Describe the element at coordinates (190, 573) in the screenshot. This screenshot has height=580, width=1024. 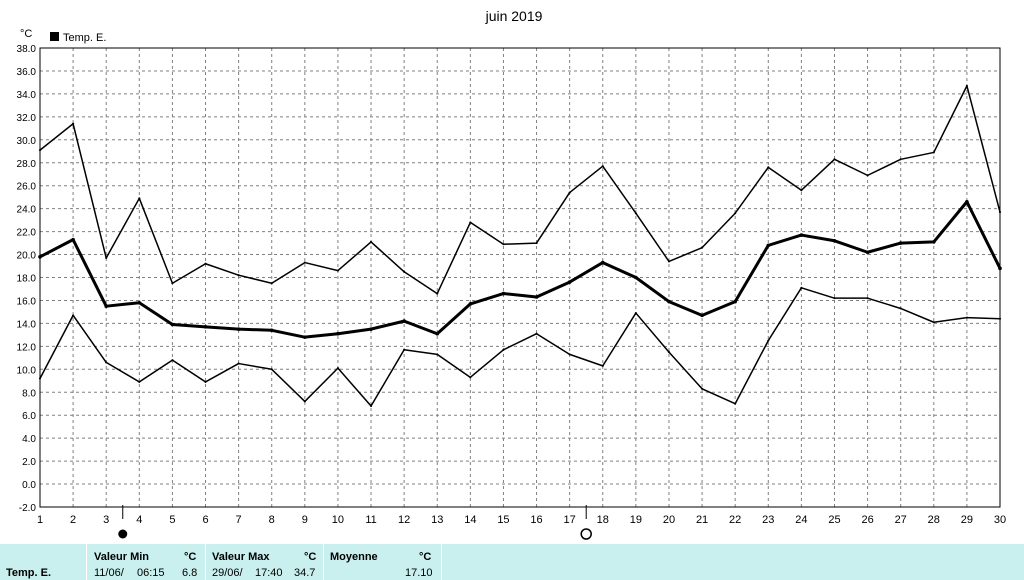
I see `min-value: 6.8` at that location.